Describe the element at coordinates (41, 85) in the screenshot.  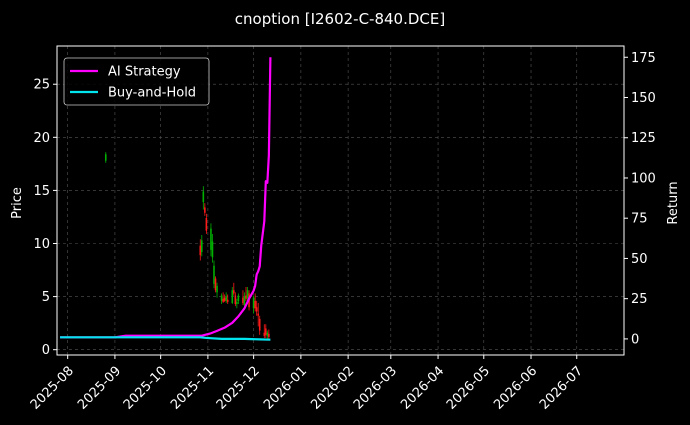
I see `y-tick-label: 25` at that location.